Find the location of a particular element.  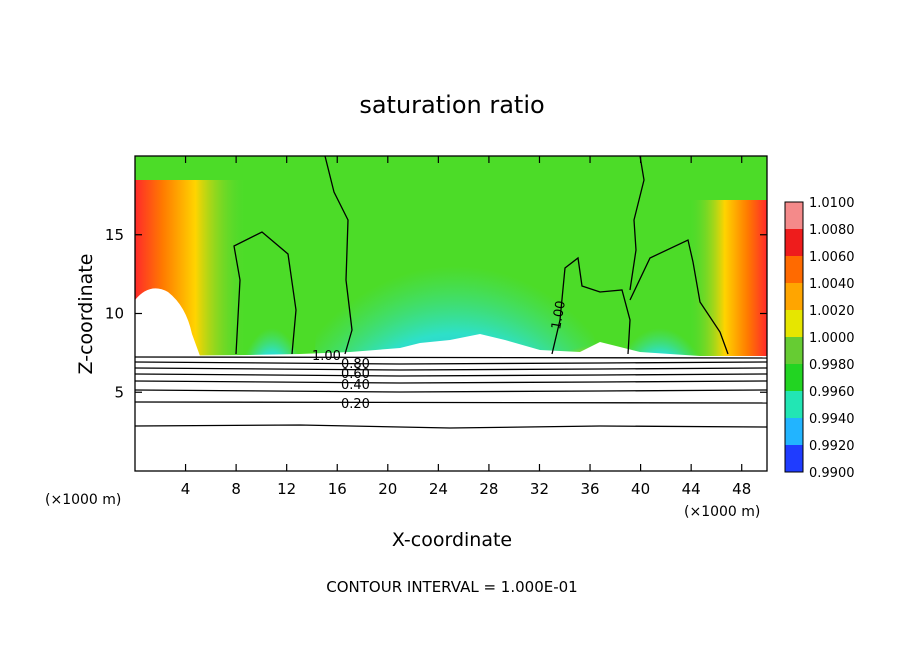

colorbar-label: 1.0020 is located at coordinates (832, 311).